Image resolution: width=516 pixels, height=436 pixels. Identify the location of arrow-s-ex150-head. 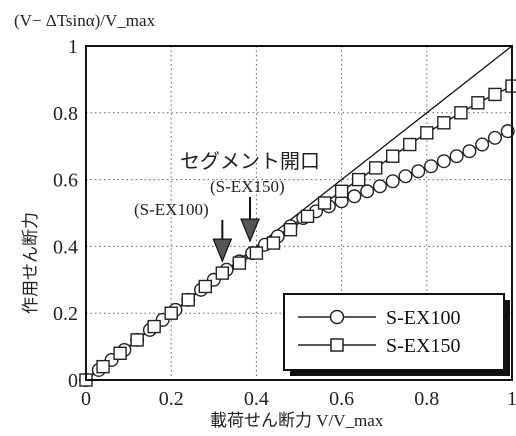
(250, 230).